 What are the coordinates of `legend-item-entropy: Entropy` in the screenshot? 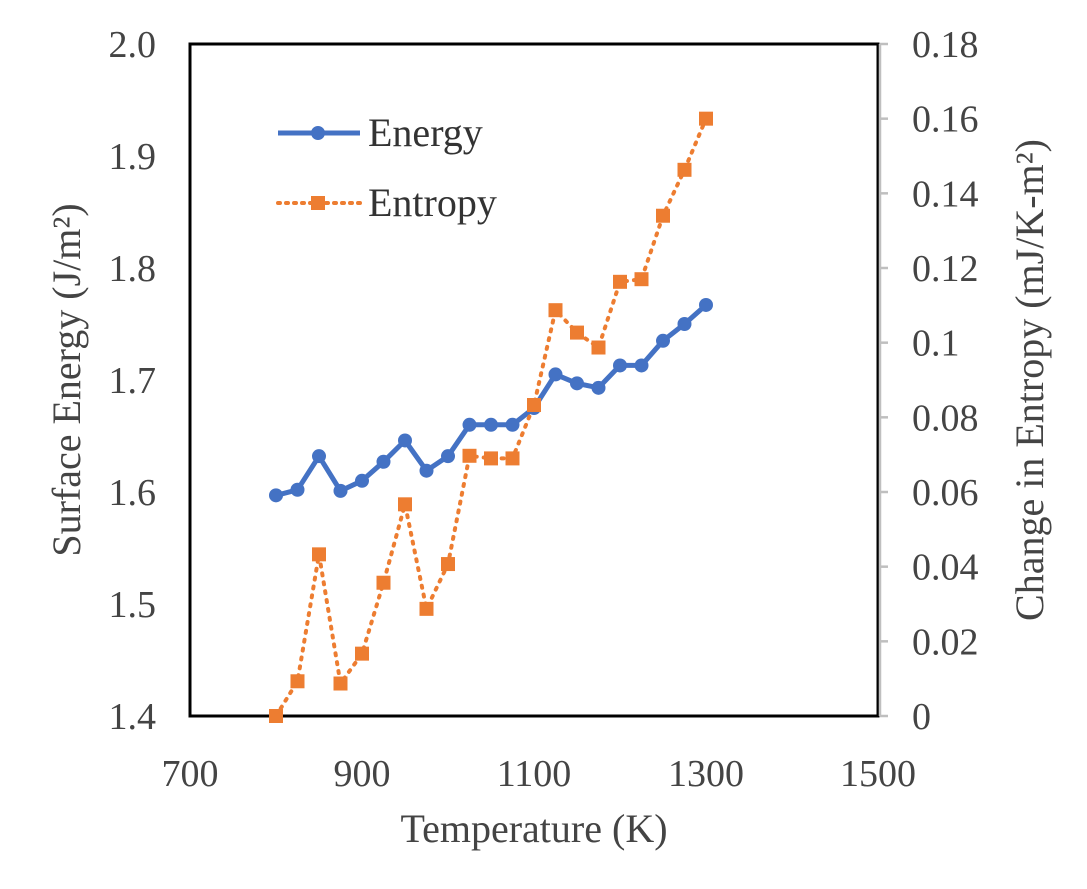 It's located at (386, 202).